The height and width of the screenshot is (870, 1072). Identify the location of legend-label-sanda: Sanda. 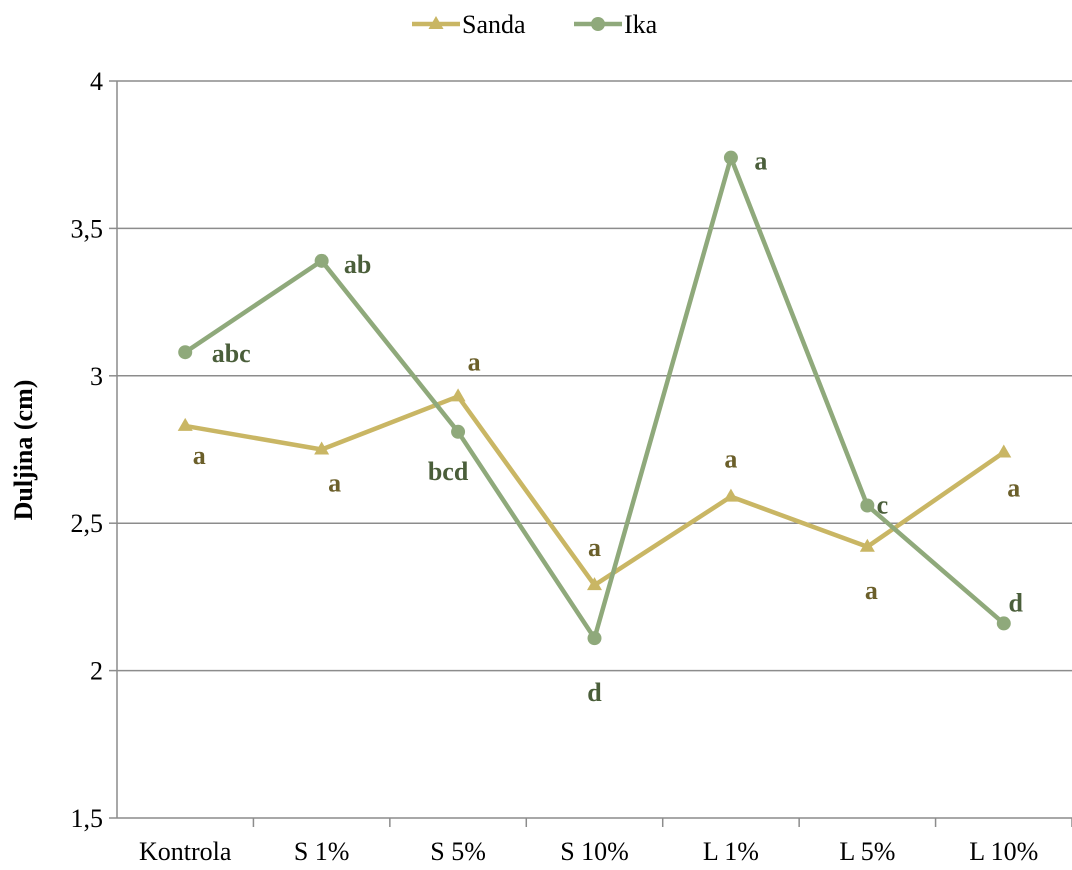
(494, 24).